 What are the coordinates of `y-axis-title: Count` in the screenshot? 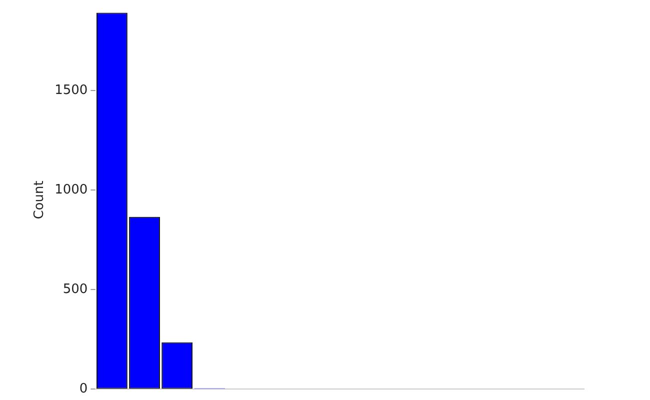 It's located at (40, 200).